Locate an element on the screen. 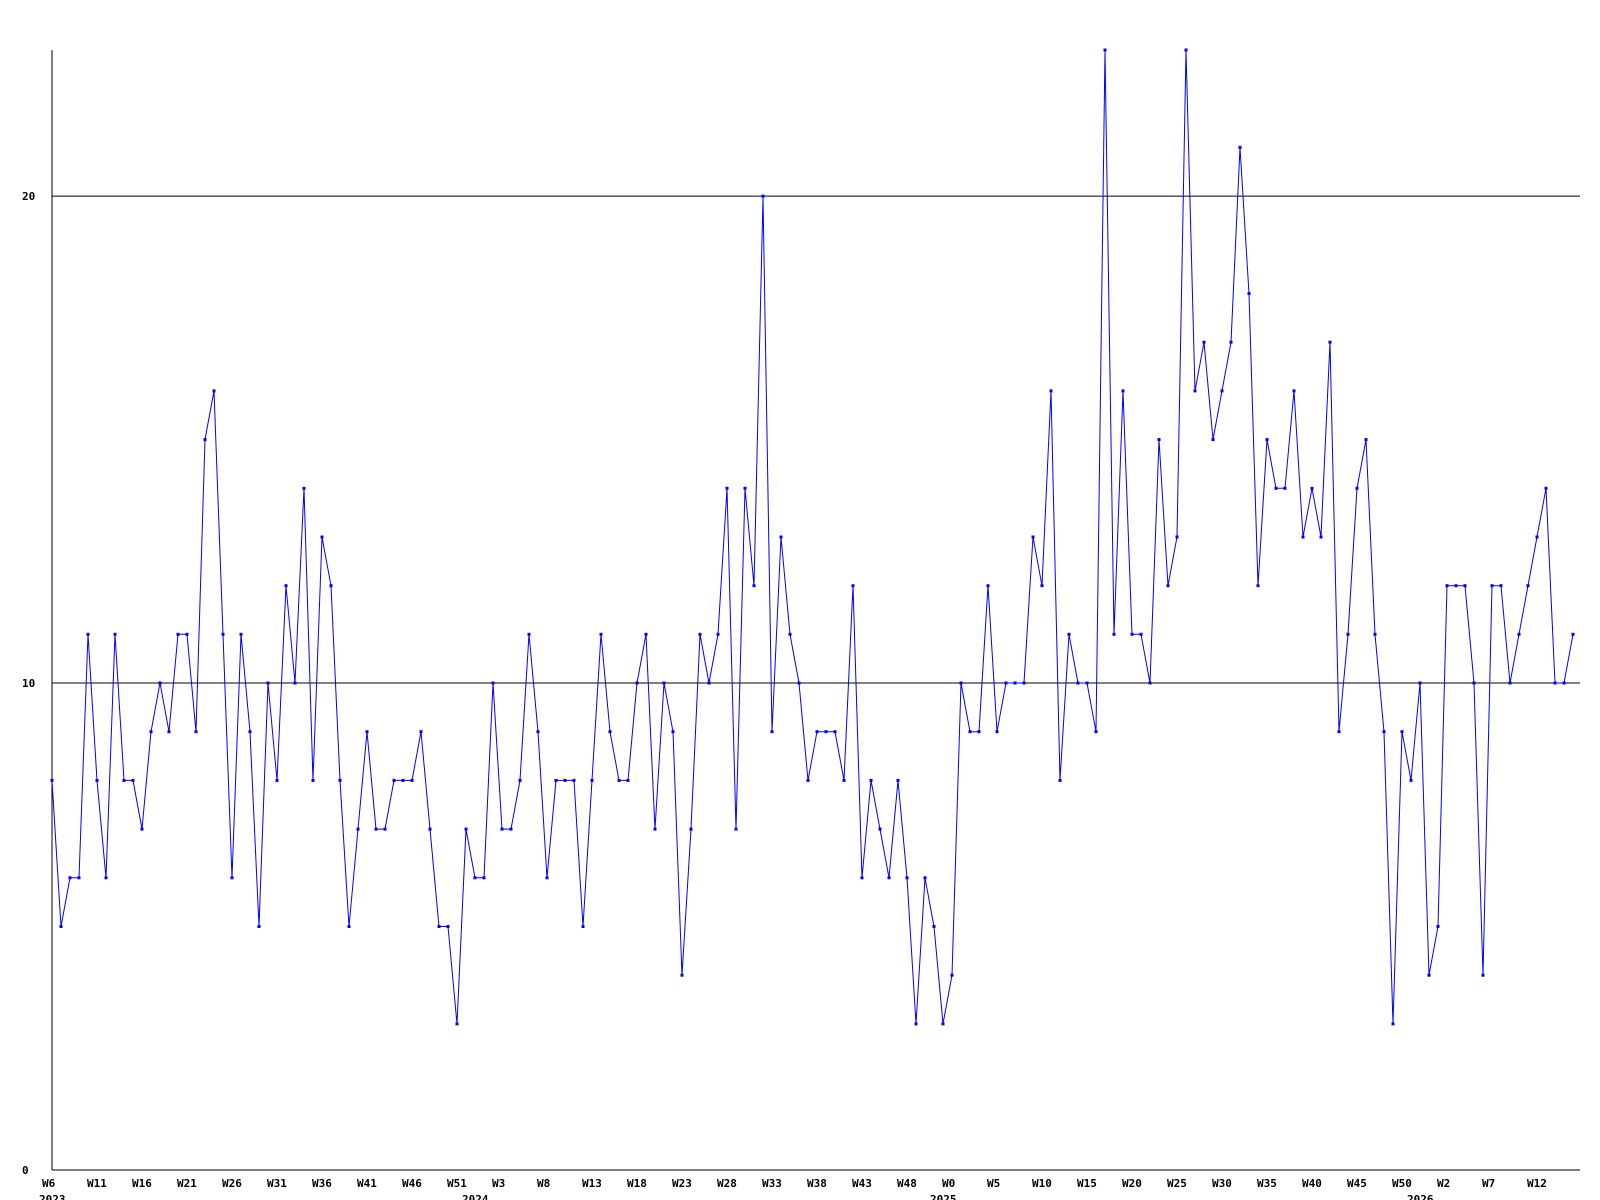 The width and height of the screenshot is (1600, 1200). x-tick-label: W41 is located at coordinates (367, 1183).